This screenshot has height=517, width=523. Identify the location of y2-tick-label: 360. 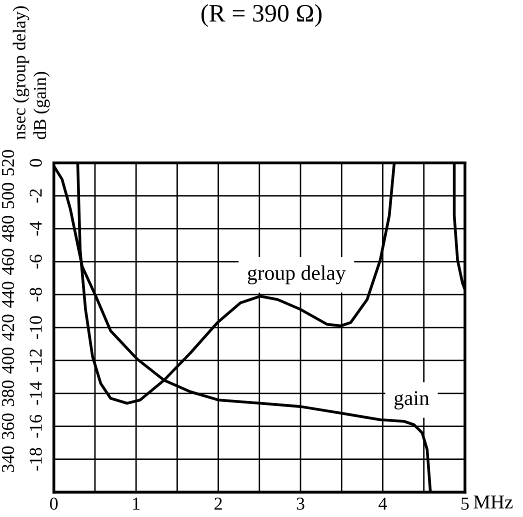
(8, 426).